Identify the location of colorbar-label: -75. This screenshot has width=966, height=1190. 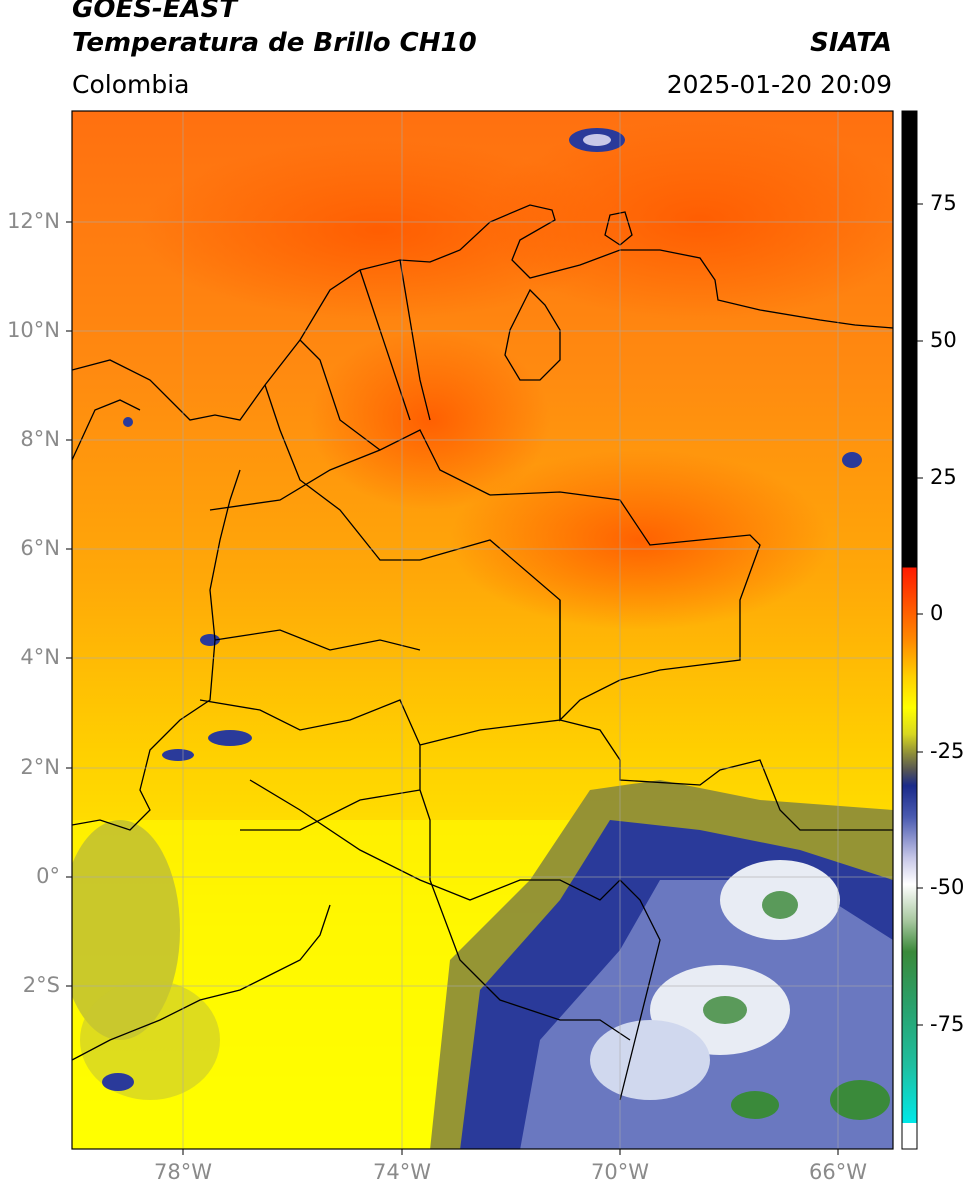
(947, 1024).